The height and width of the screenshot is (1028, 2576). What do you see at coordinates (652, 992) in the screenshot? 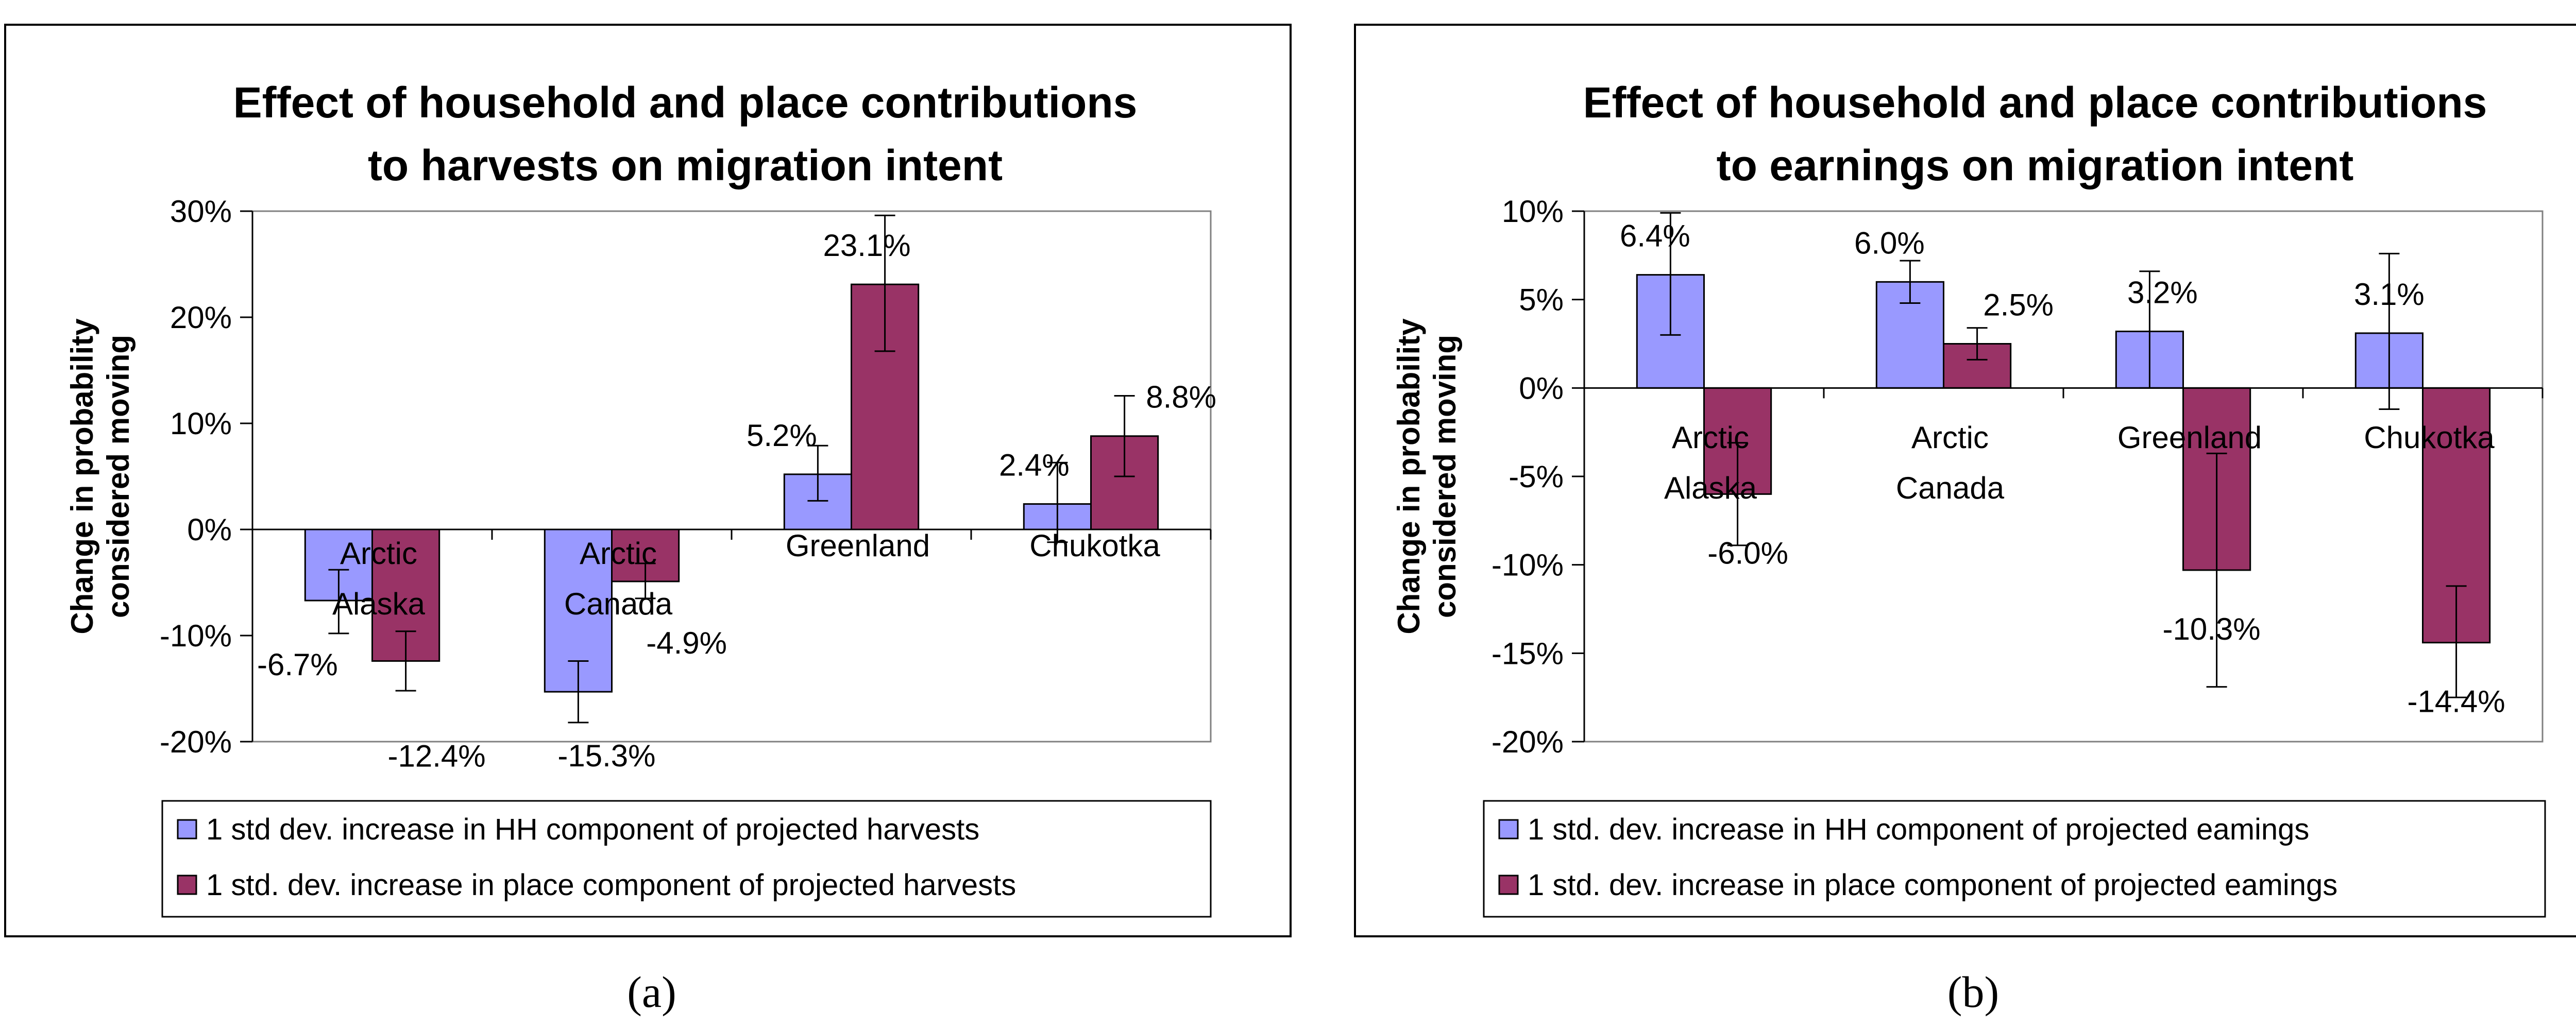
I see `panel-label-a: (a)` at bounding box center [652, 992].